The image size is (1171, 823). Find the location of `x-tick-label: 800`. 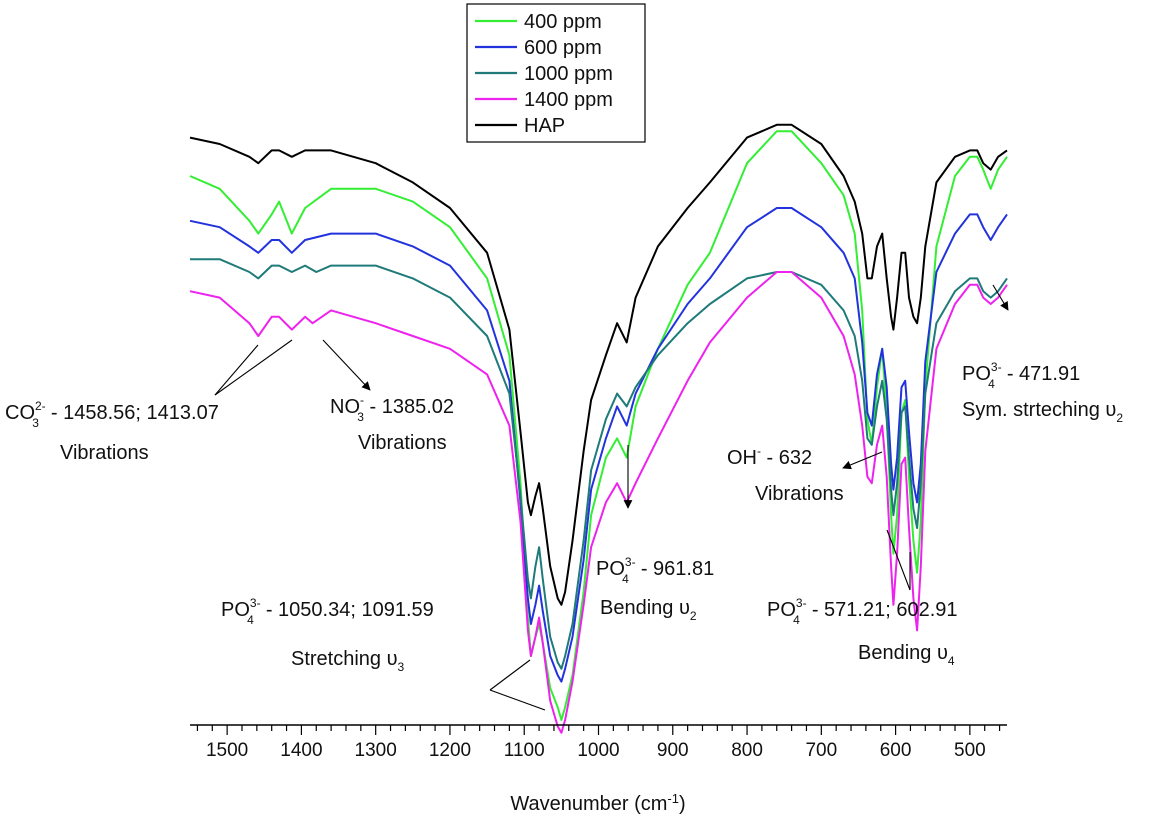

x-tick-label: 800 is located at coordinates (747, 750).